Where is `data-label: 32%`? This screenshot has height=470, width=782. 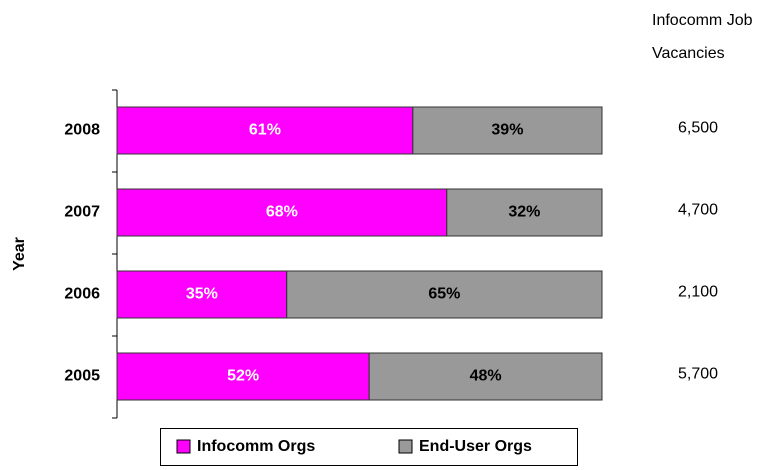 data-label: 32% is located at coordinates (524, 212).